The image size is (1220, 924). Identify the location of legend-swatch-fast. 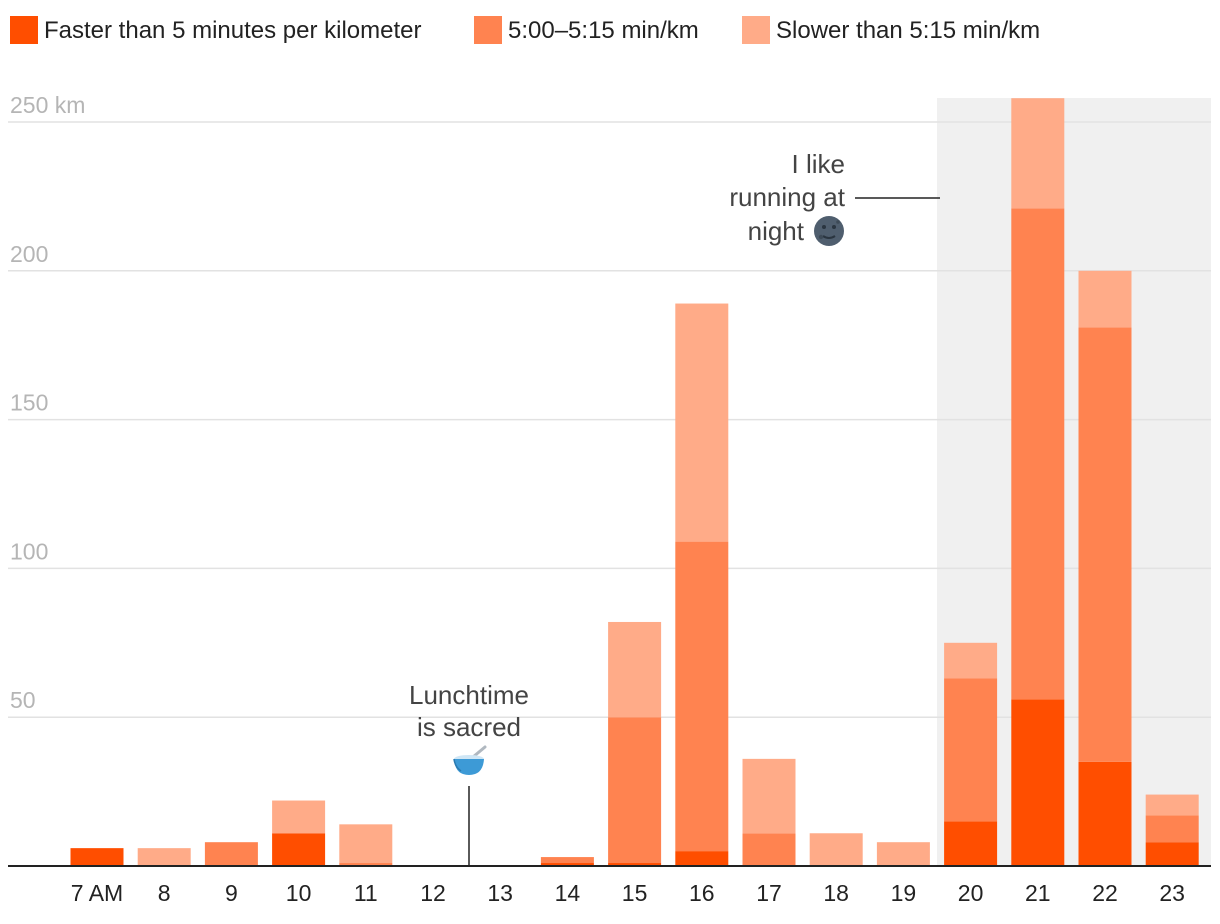
(24, 30).